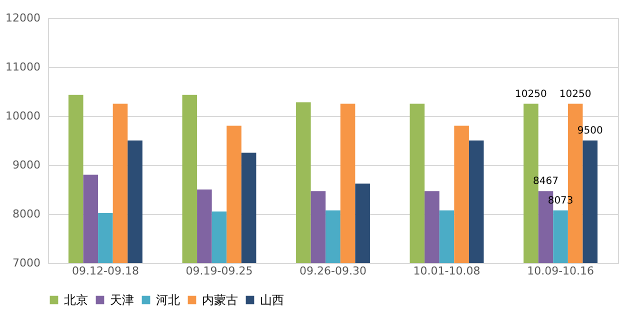  What do you see at coordinates (219, 271) in the screenshot?
I see `x-tick-label: 09.19-09.25` at bounding box center [219, 271].